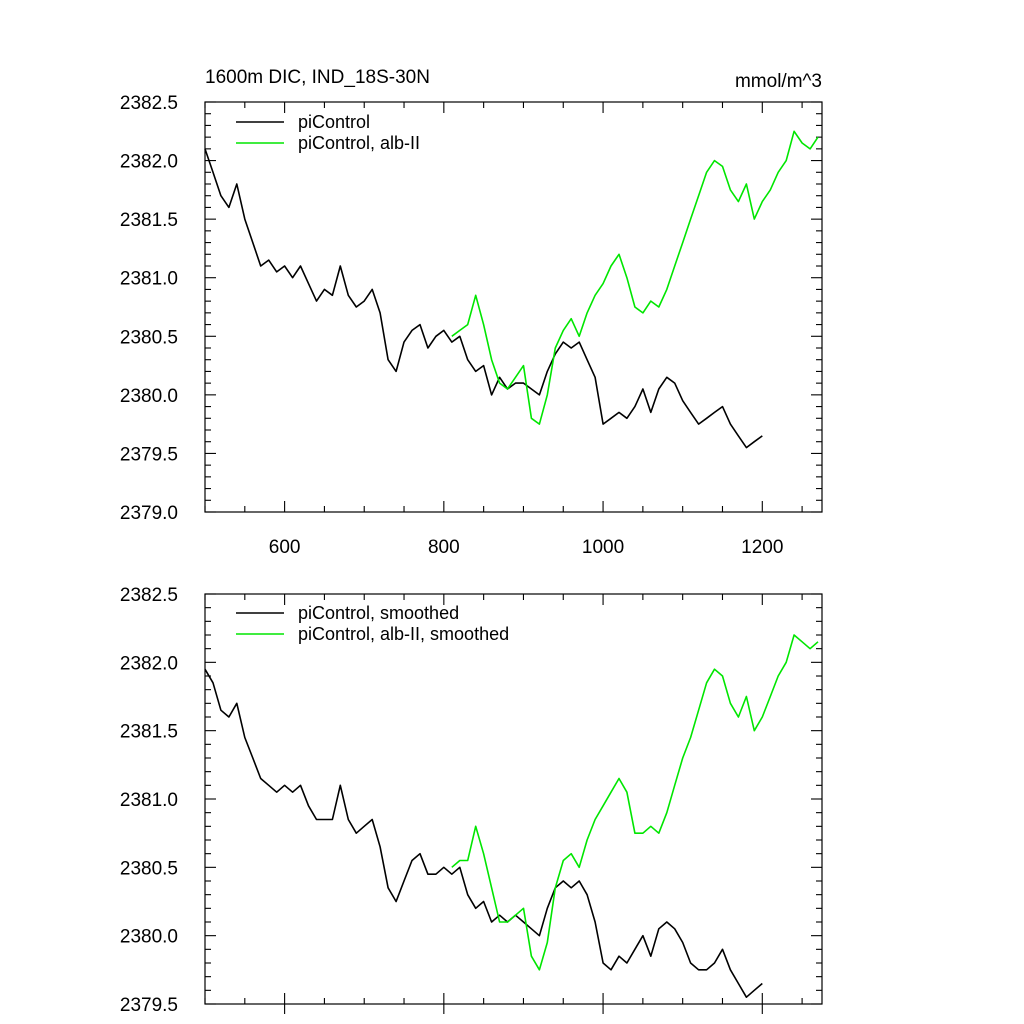  I want to click on x-tick-label: 800, so click(444, 547).